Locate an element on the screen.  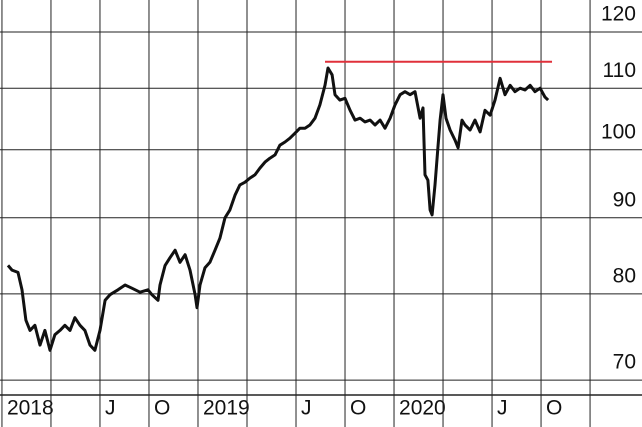
y-tick-label: 120 is located at coordinates (618, 14).